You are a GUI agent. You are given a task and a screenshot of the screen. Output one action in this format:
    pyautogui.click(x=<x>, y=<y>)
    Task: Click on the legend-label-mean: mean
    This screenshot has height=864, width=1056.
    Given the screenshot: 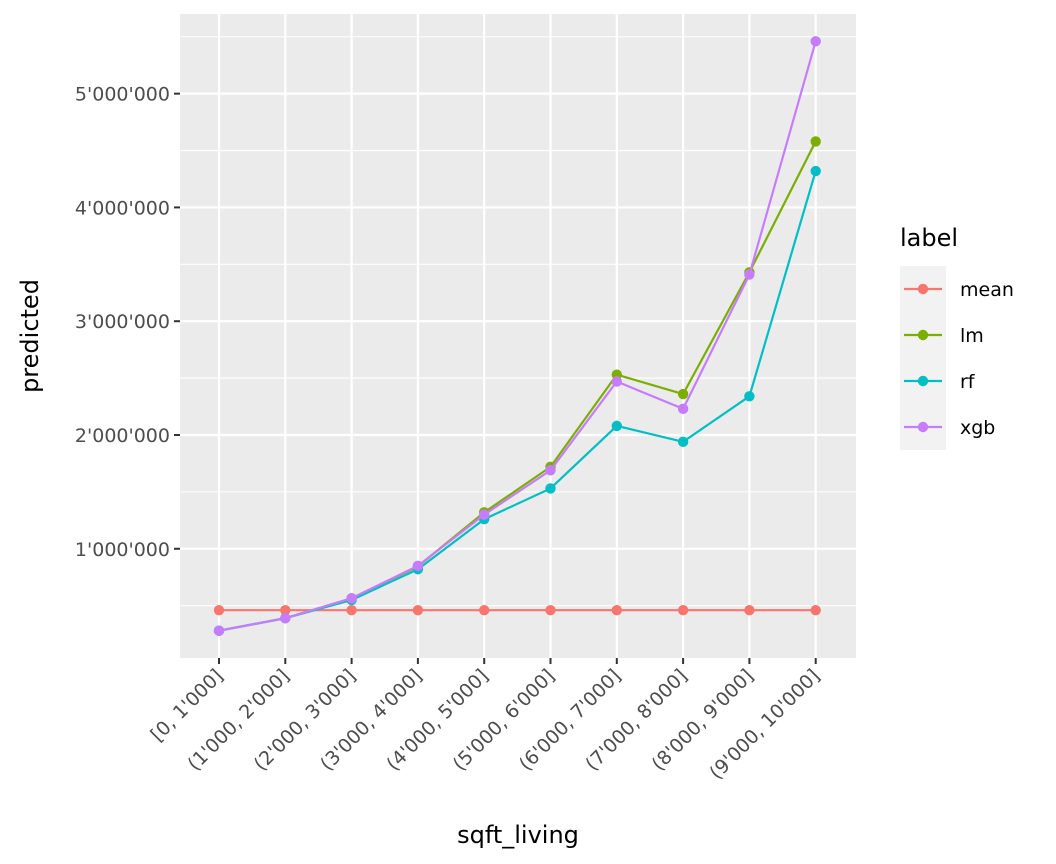 What is the action you would take?
    pyautogui.click(x=987, y=290)
    